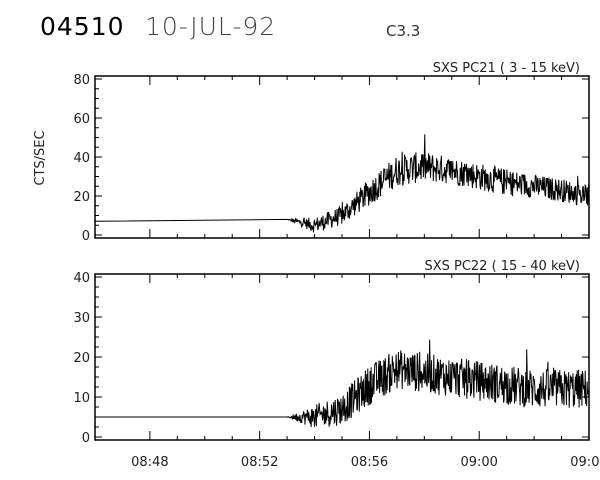 Image resolution: width=600 pixels, height=480 pixels. What do you see at coordinates (81, 119) in the screenshot?
I see `ytick-label: 60` at bounding box center [81, 119].